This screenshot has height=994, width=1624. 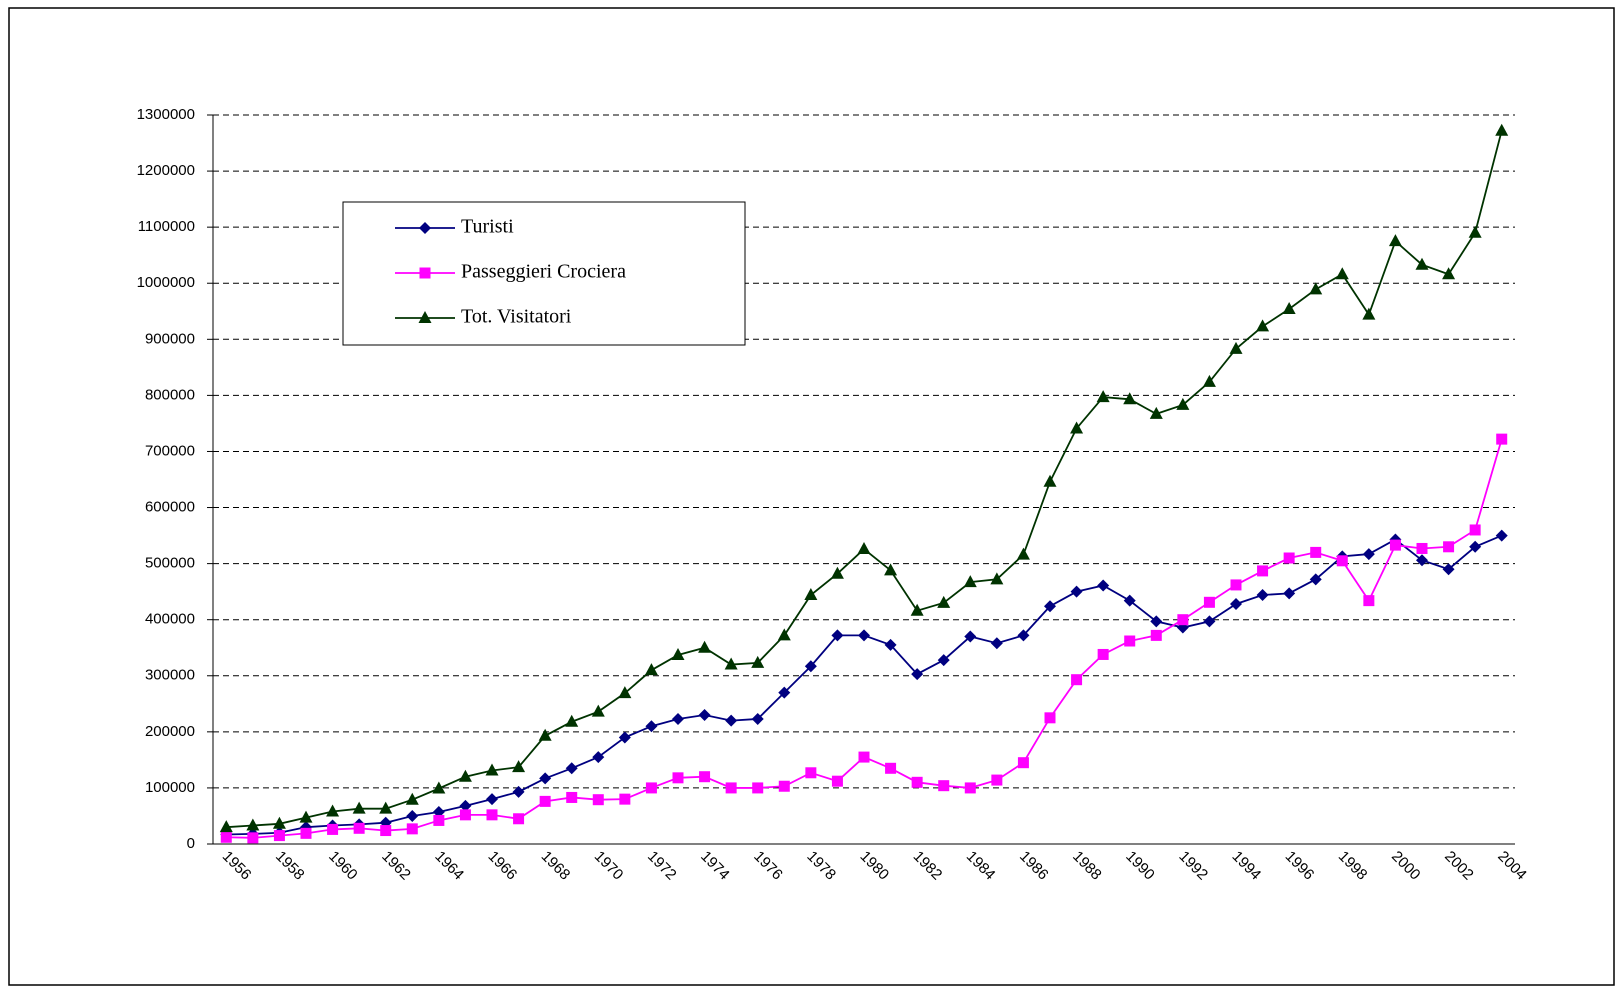 What do you see at coordinates (170, 731) in the screenshot?
I see `y-tick-label: 200000` at bounding box center [170, 731].